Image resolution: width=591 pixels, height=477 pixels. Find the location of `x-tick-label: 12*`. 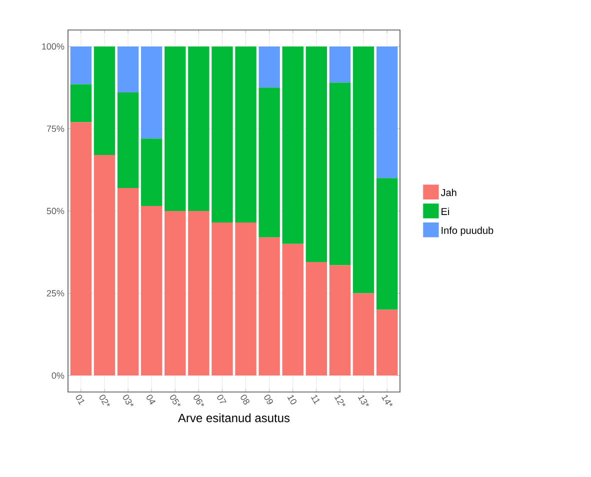

x-tick-label: 12* is located at coordinates (340, 400).